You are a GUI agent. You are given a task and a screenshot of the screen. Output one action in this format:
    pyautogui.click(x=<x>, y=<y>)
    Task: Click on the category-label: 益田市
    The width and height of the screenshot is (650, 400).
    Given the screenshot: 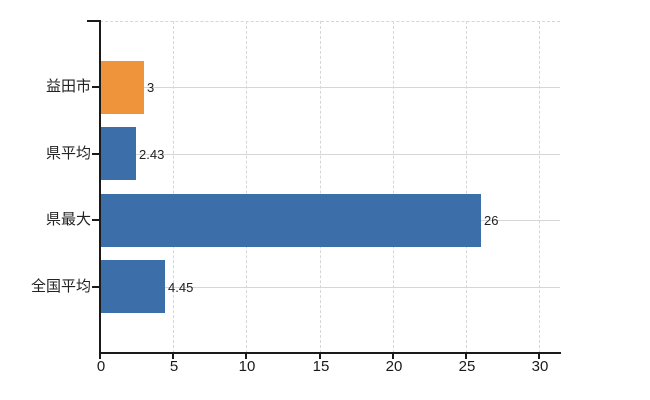 What is the action you would take?
    pyautogui.click(x=68, y=86)
    